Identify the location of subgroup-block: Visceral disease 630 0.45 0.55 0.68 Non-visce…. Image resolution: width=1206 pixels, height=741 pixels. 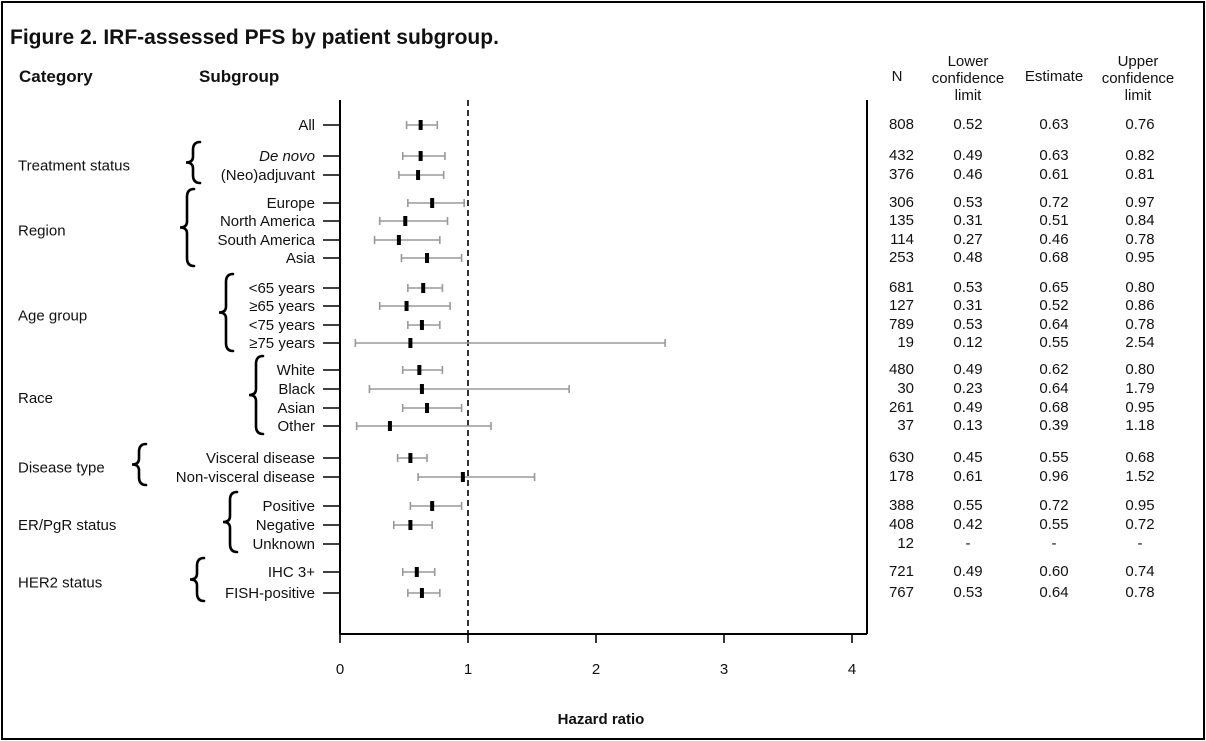
(586, 464).